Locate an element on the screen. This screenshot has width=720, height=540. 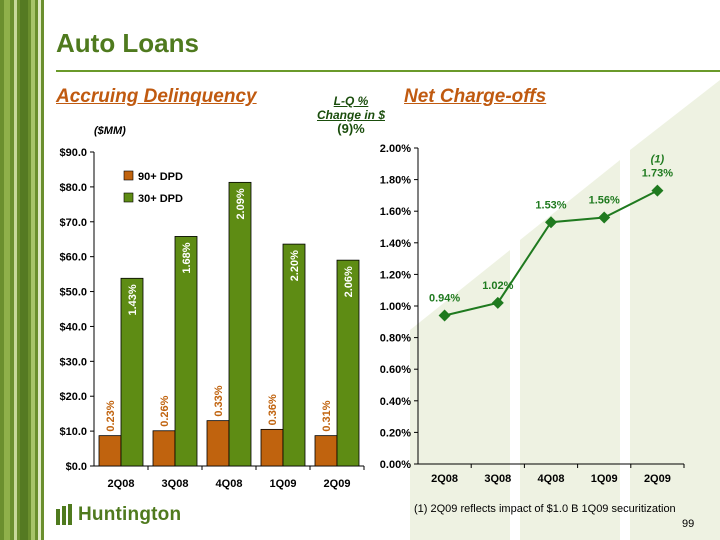
bar-data-label: 1.68% is located at coordinates (187, 257).